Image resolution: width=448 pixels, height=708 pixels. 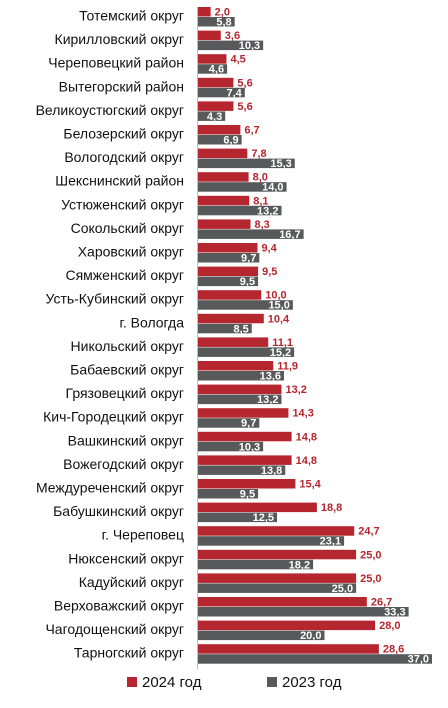 What do you see at coordinates (110, 110) in the screenshot?
I see `category-label: Великоустюгский округ` at bounding box center [110, 110].